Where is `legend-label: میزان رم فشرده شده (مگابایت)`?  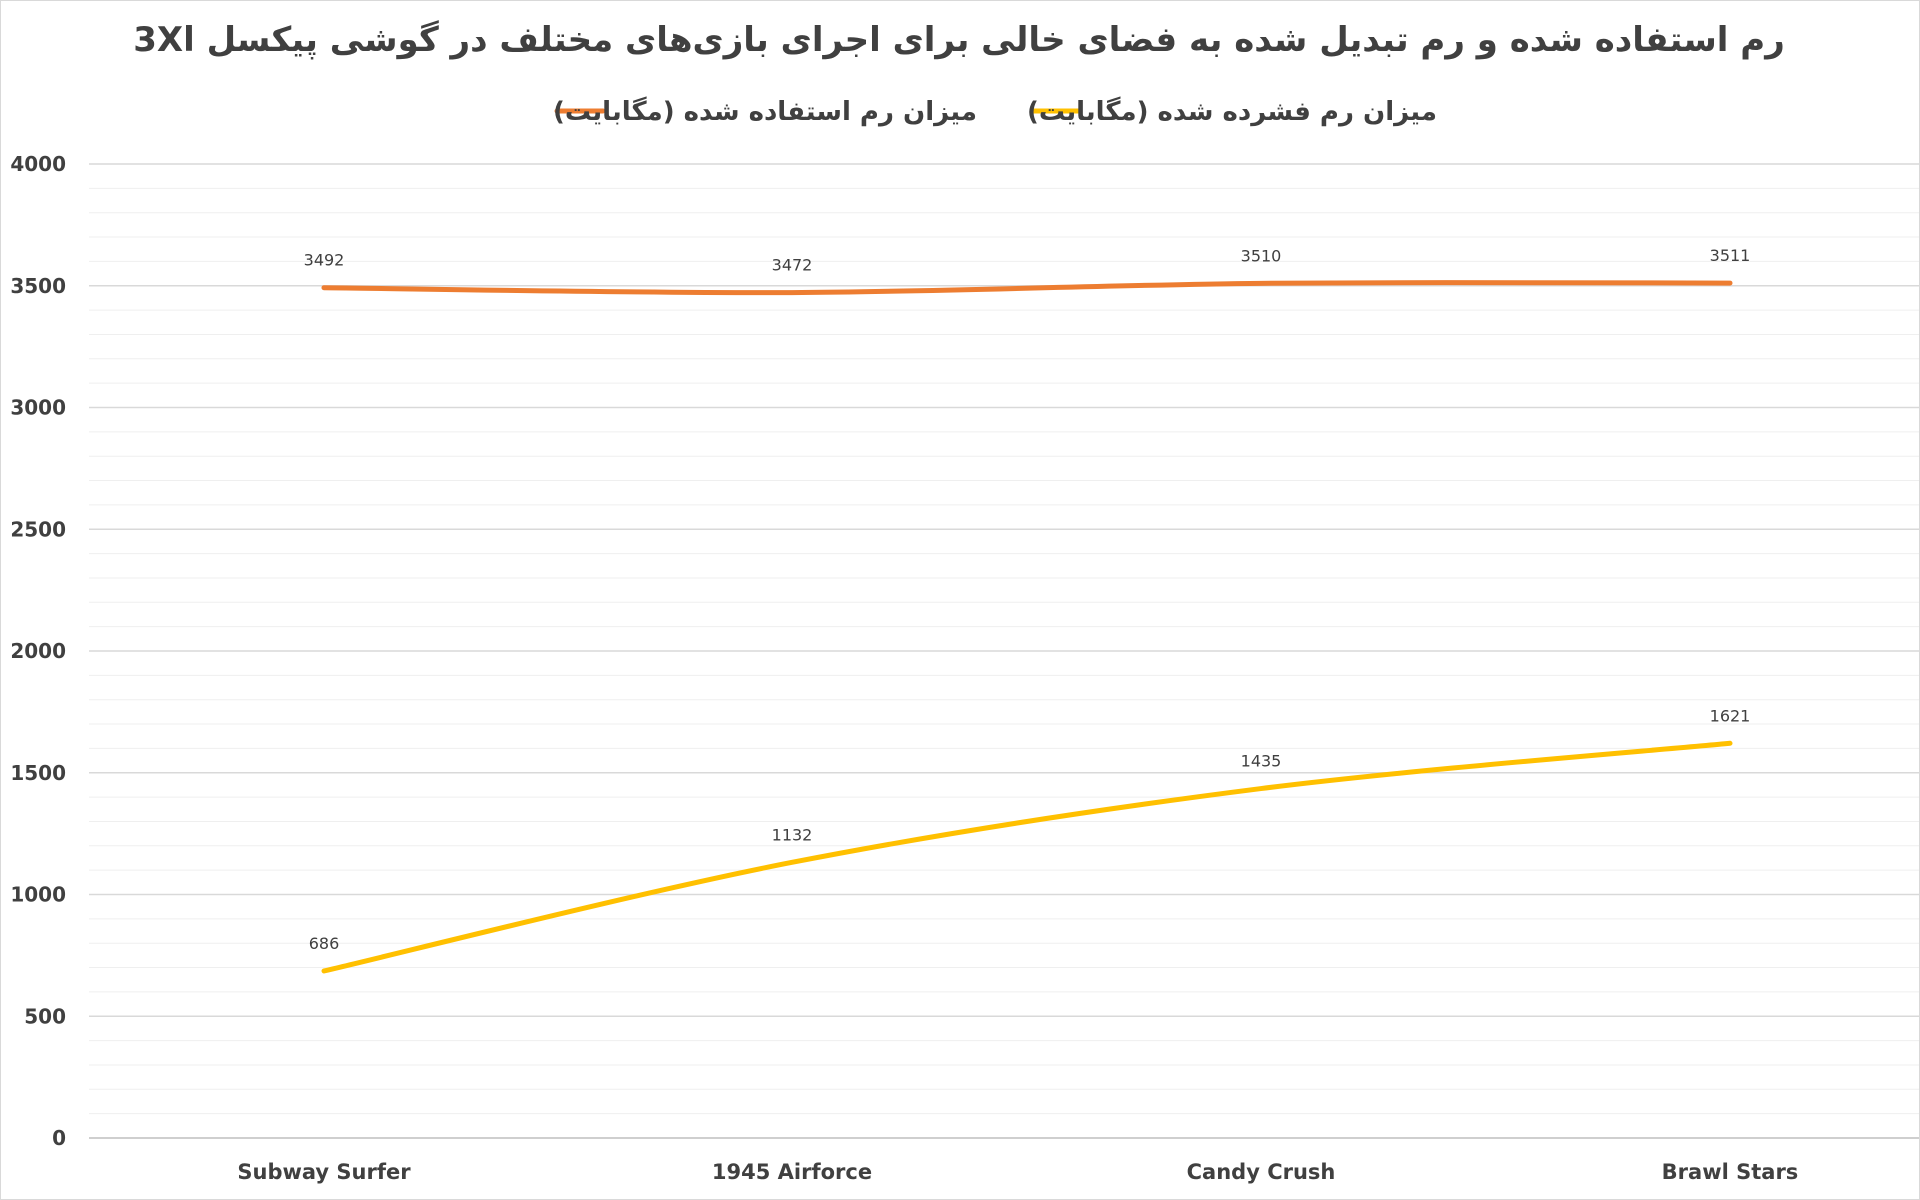 legend-label: میزان رم فشرده شده (مگابایت) is located at coordinates (1232, 111).